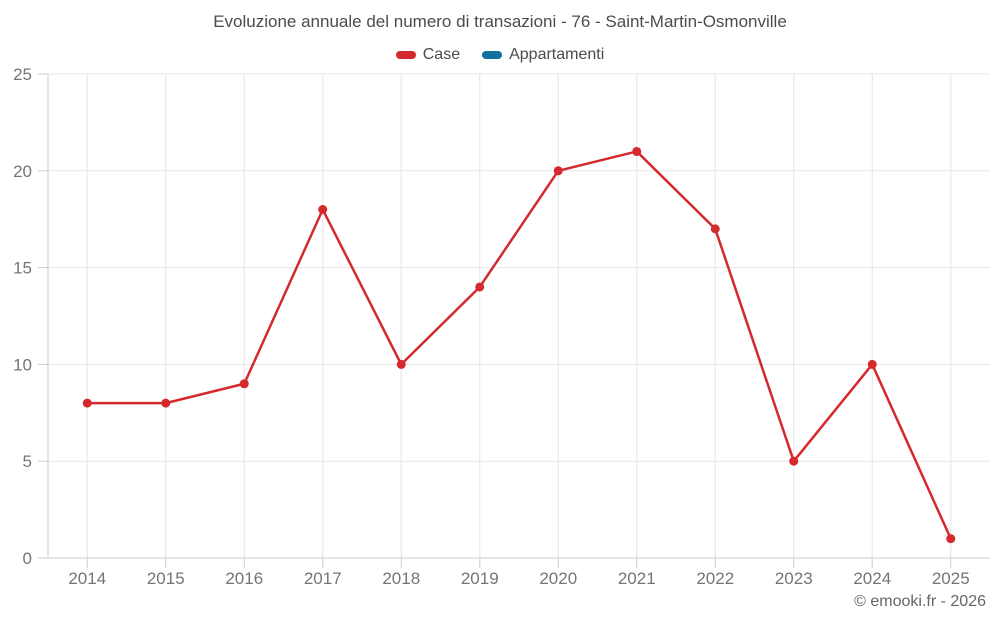 This screenshot has height=625, width=1000. I want to click on x-axis-label: 2019, so click(480, 578).